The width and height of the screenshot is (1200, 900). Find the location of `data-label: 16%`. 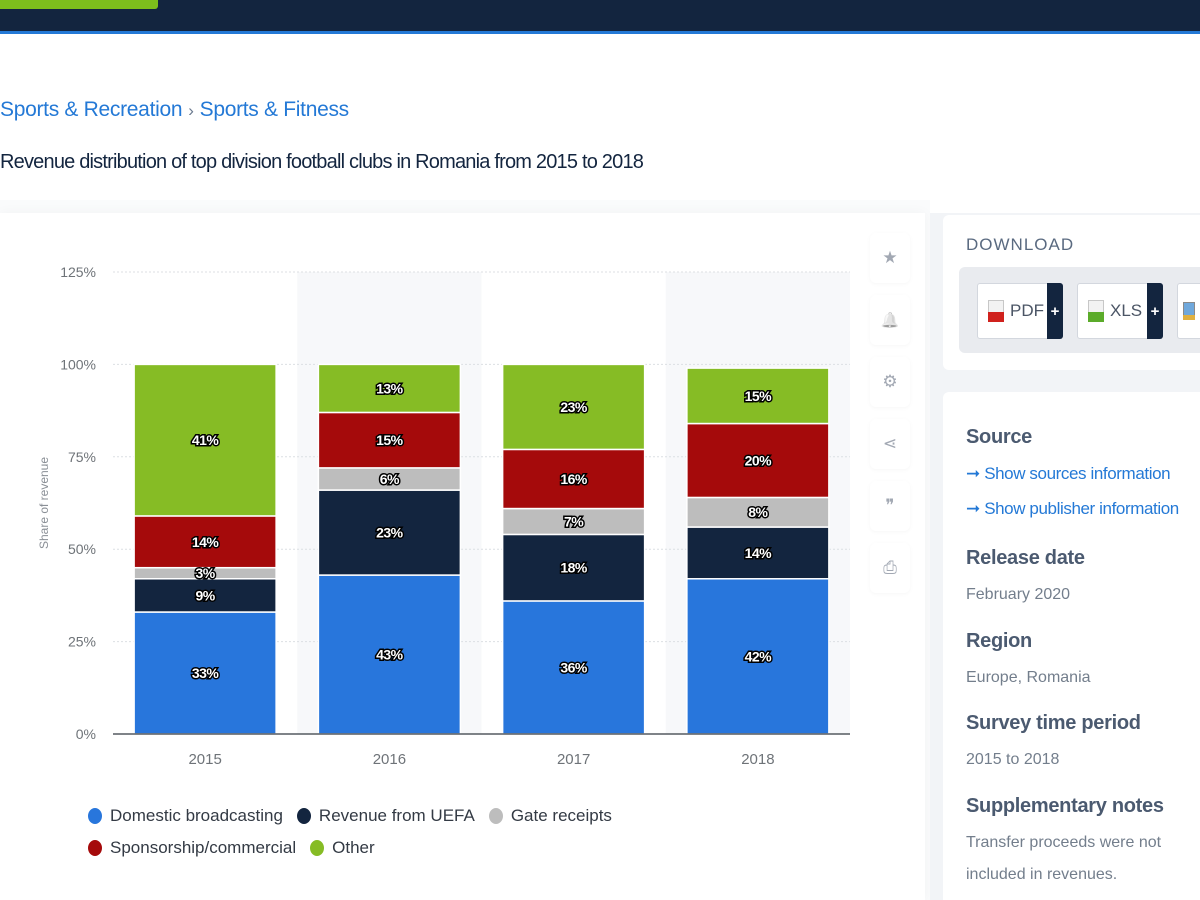

data-label: 16% is located at coordinates (574, 479).